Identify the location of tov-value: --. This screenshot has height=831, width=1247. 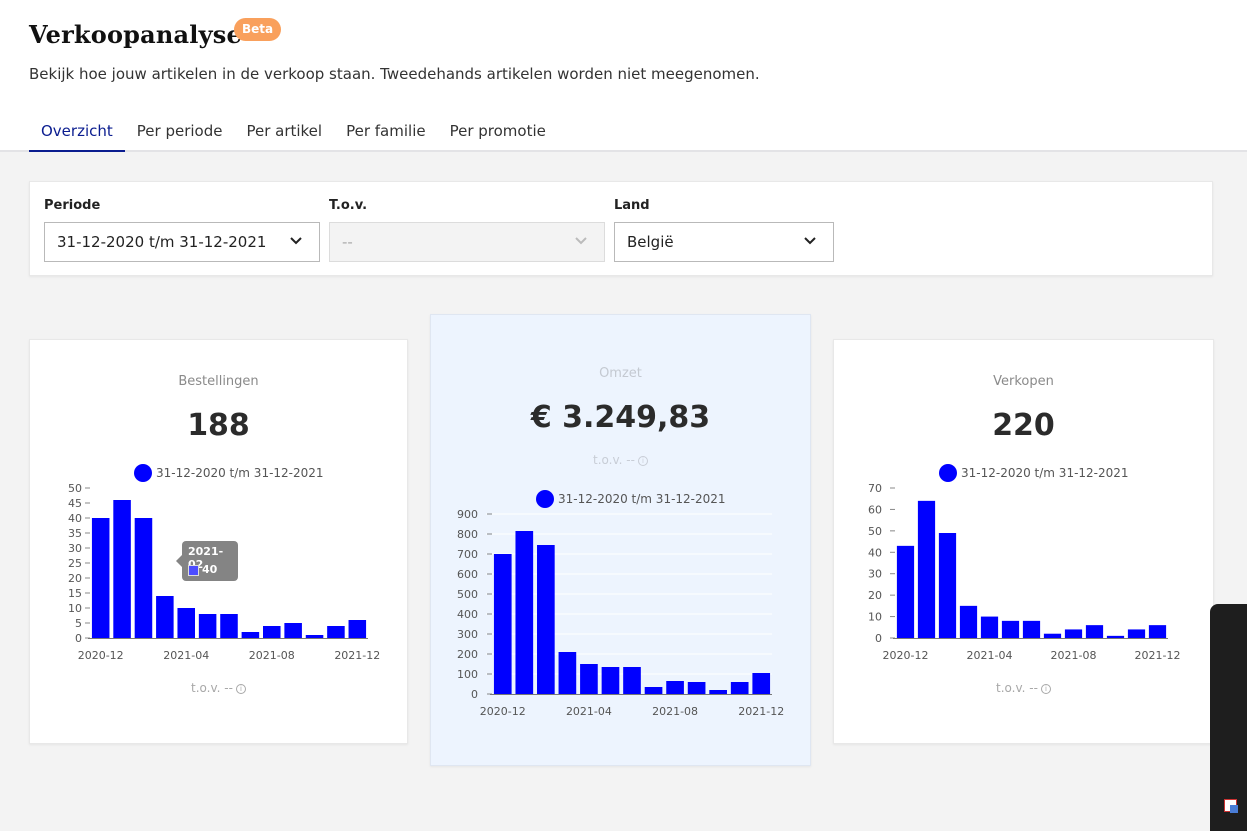
(347, 242).